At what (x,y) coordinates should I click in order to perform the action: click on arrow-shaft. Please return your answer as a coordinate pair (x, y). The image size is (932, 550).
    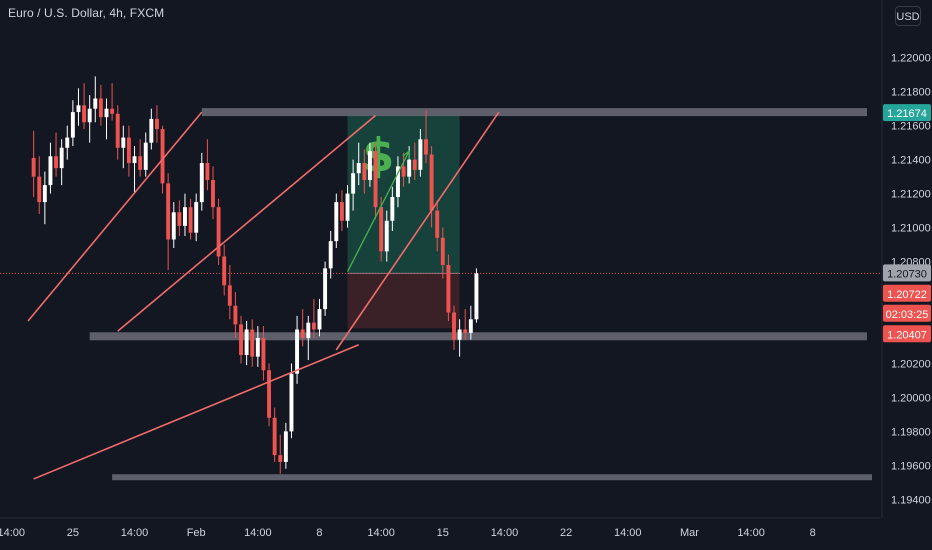
    Looking at the image, I should click on (378, 211).